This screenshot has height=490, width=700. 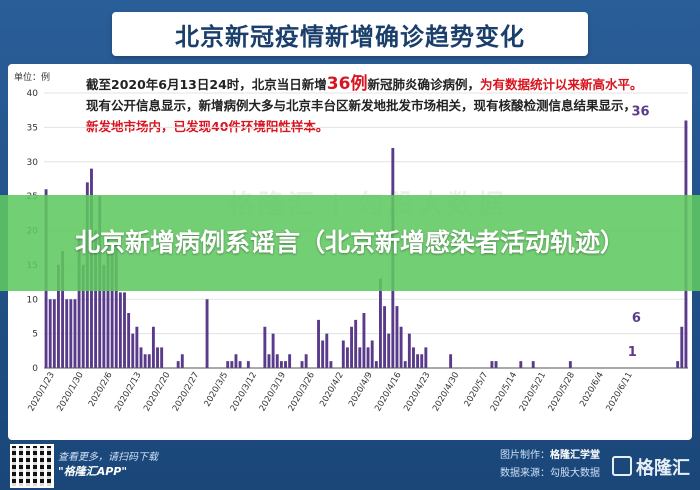 What do you see at coordinates (417, 392) in the screenshot?
I see `x-tick-label: 2020/4/23` at bounding box center [417, 392].